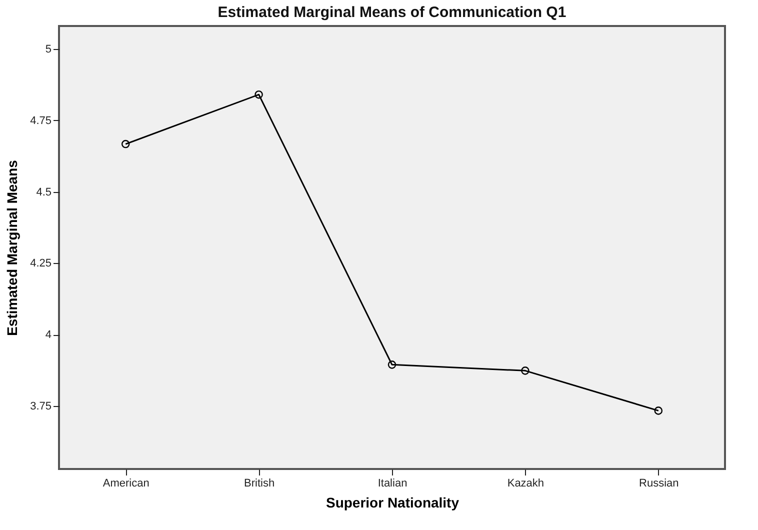  Describe the element at coordinates (525, 484) in the screenshot. I see `x-tick-label: Kazakh` at that location.